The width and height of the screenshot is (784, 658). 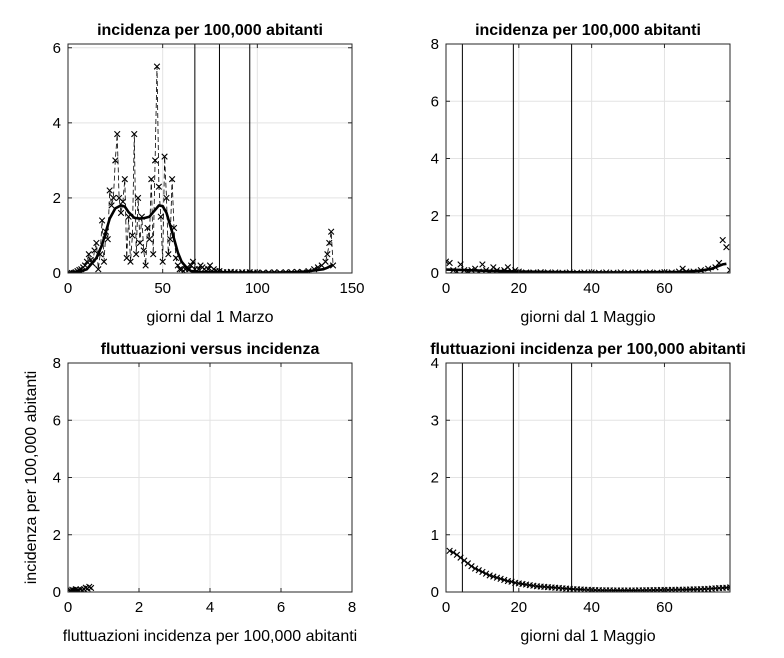 I want to click on x-axis-label: giorni dal 1 Marzo, so click(x=209, y=317).